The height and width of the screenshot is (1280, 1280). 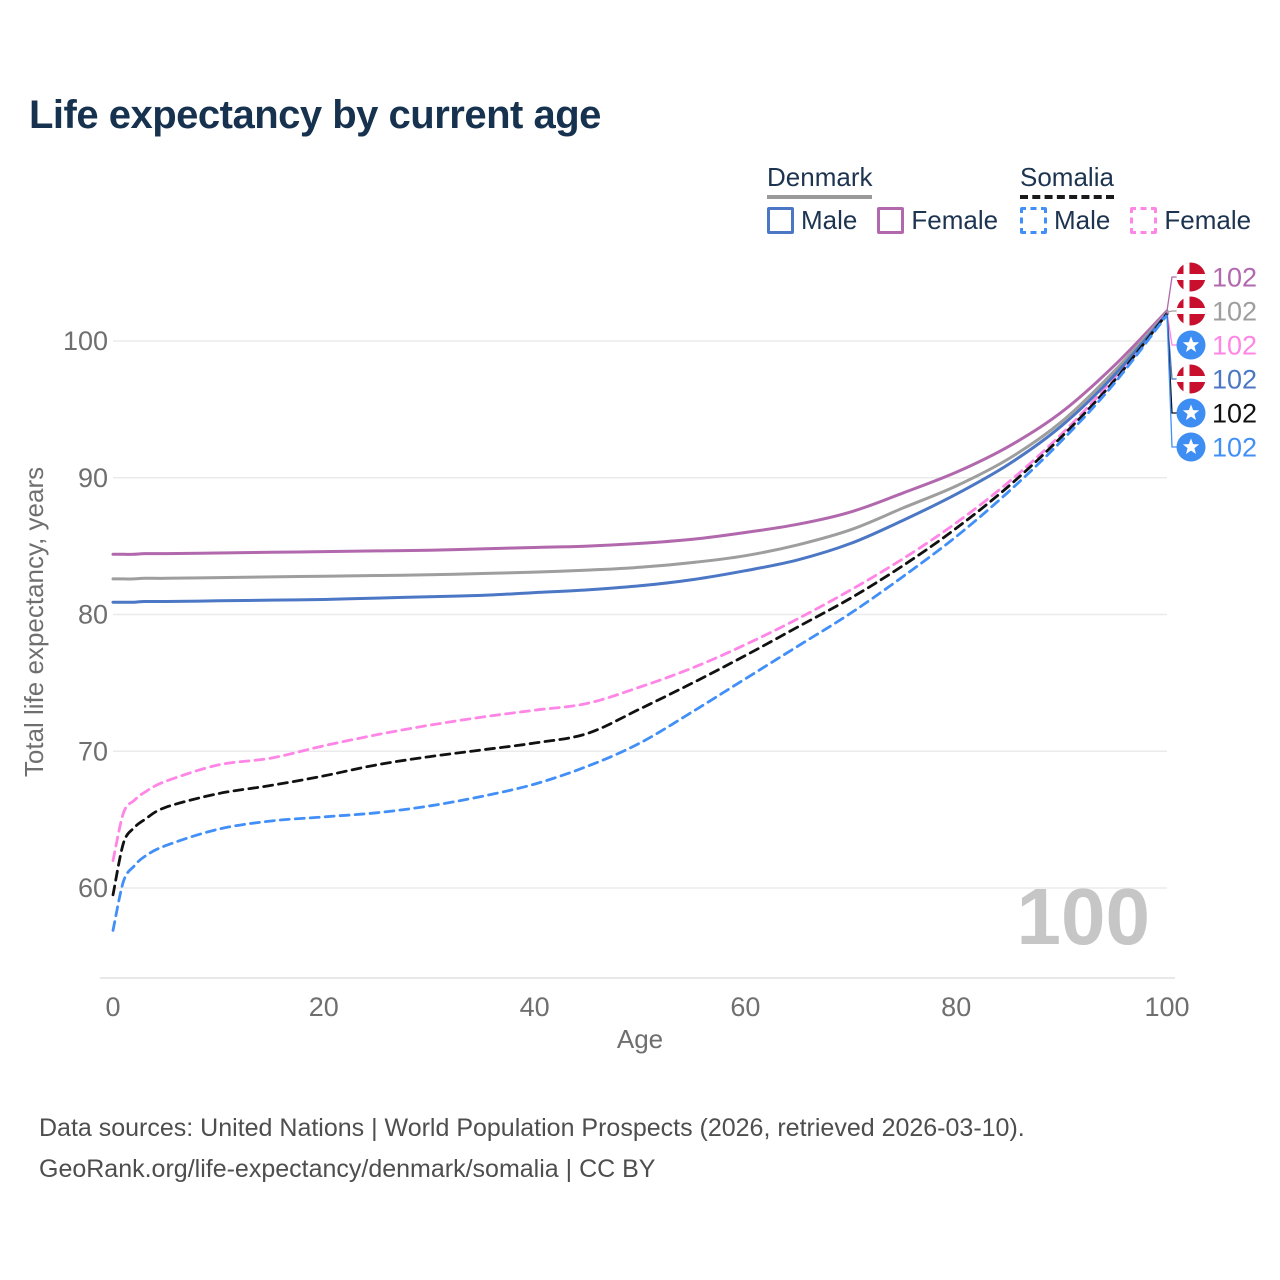 What do you see at coordinates (780, 220) in the screenshot?
I see `denmark-male-swatch` at bounding box center [780, 220].